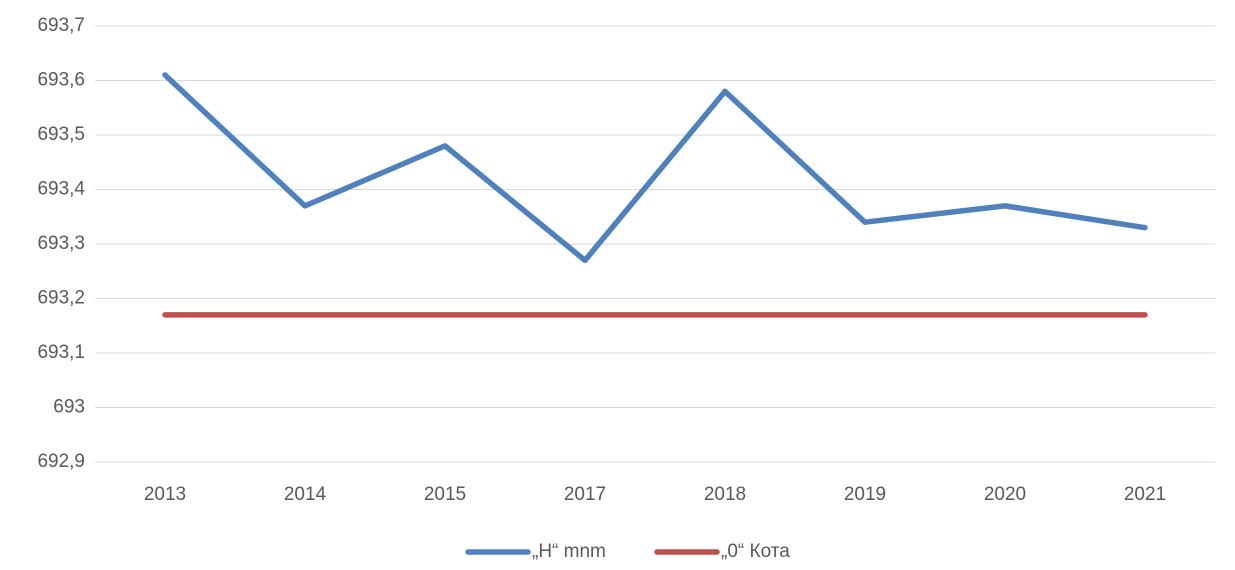 The height and width of the screenshot is (570, 1235). What do you see at coordinates (755, 551) in the screenshot?
I see `legend-label: „0“ Кота` at bounding box center [755, 551].